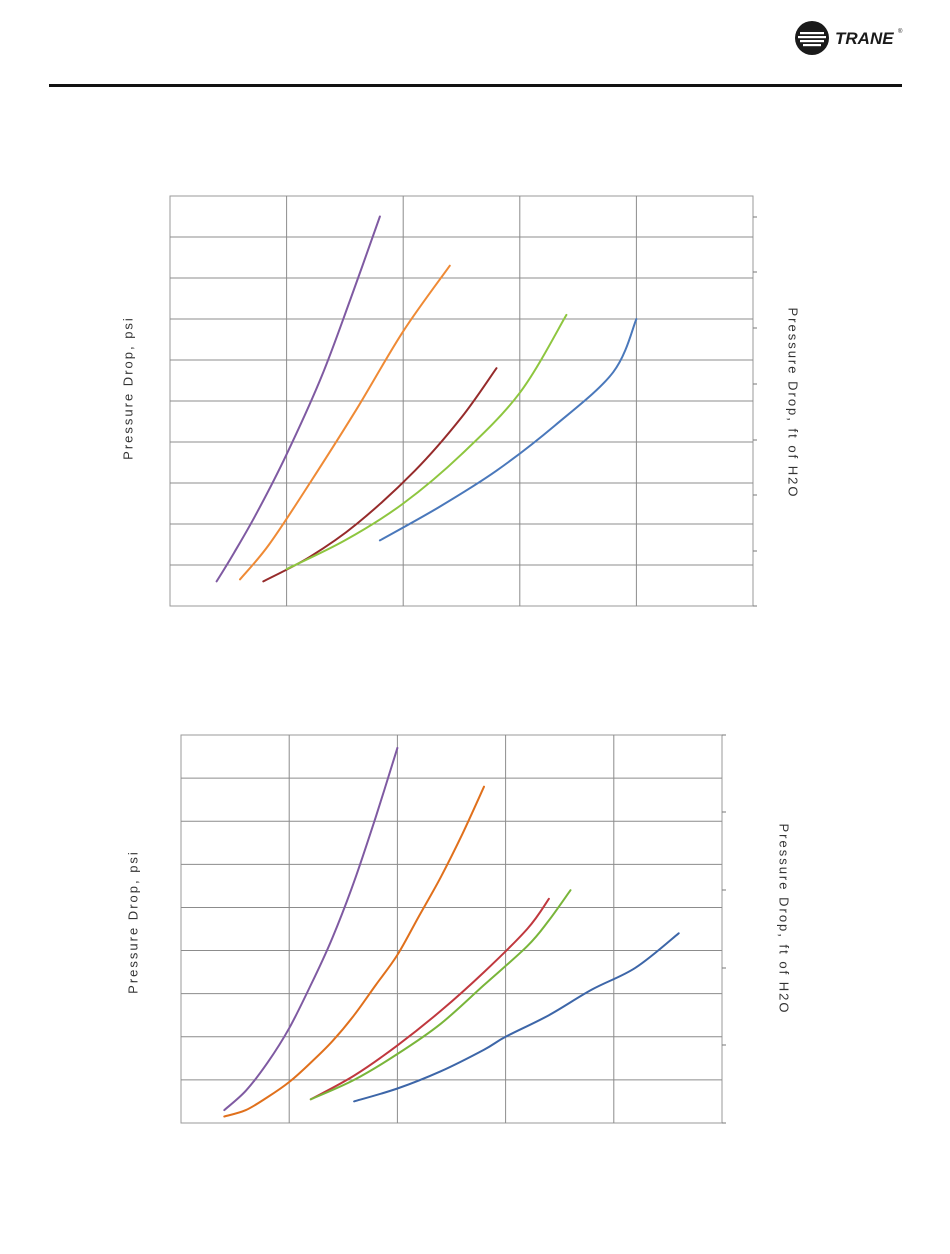 The image size is (950, 1254). I want to click on chart1-series-green, so click(426, 442).